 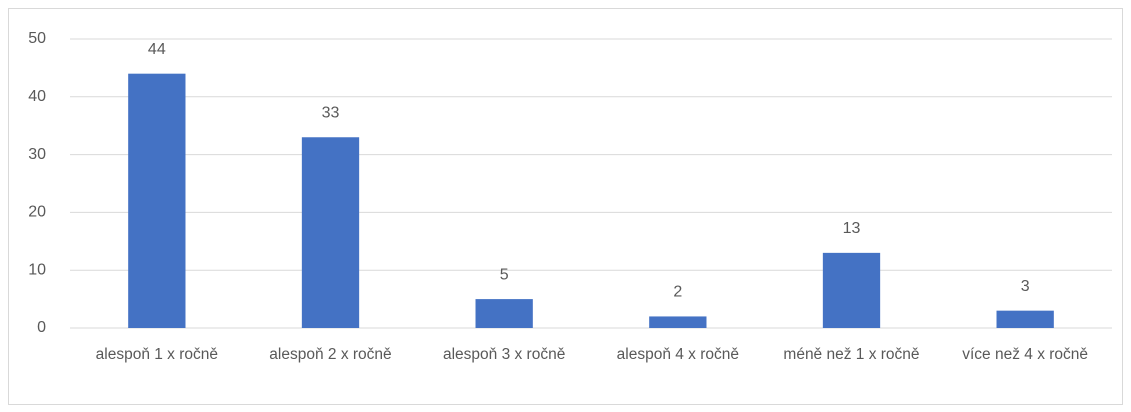 I want to click on y-tick-label: 40, so click(x=37, y=96).